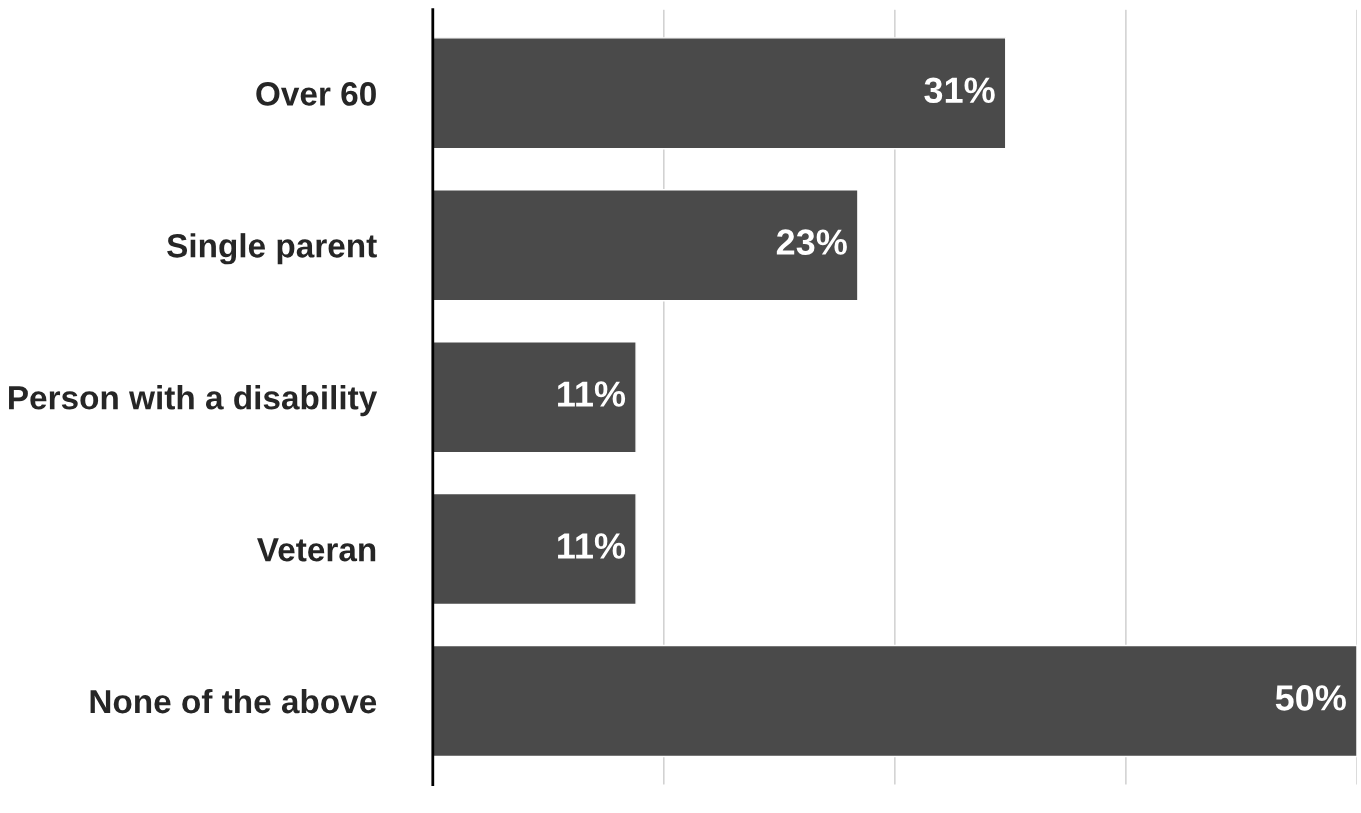  Describe the element at coordinates (193, 401) in the screenshot. I see `y-tick-label: Person with a disability` at that location.